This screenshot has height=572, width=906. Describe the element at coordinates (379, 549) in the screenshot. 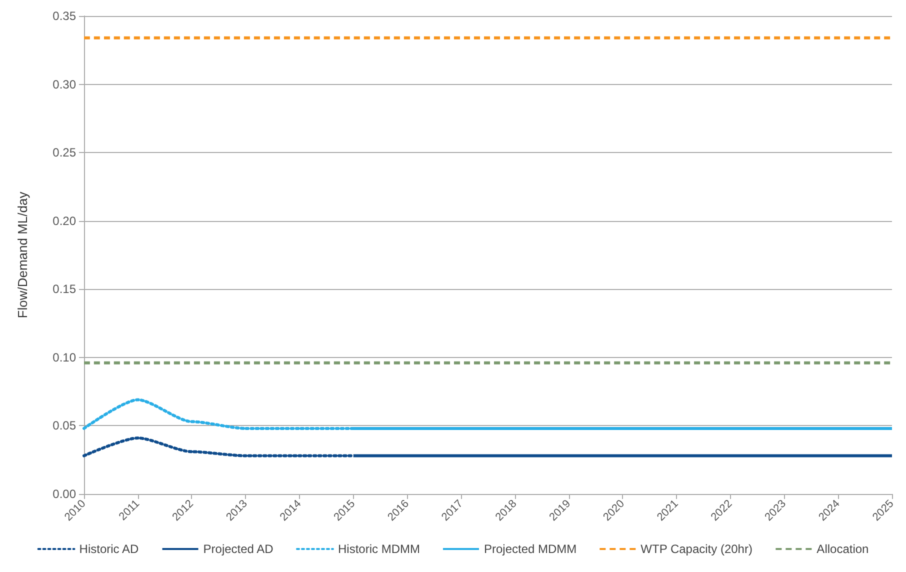

I see `legend-label: Historic MDMM` at that location.